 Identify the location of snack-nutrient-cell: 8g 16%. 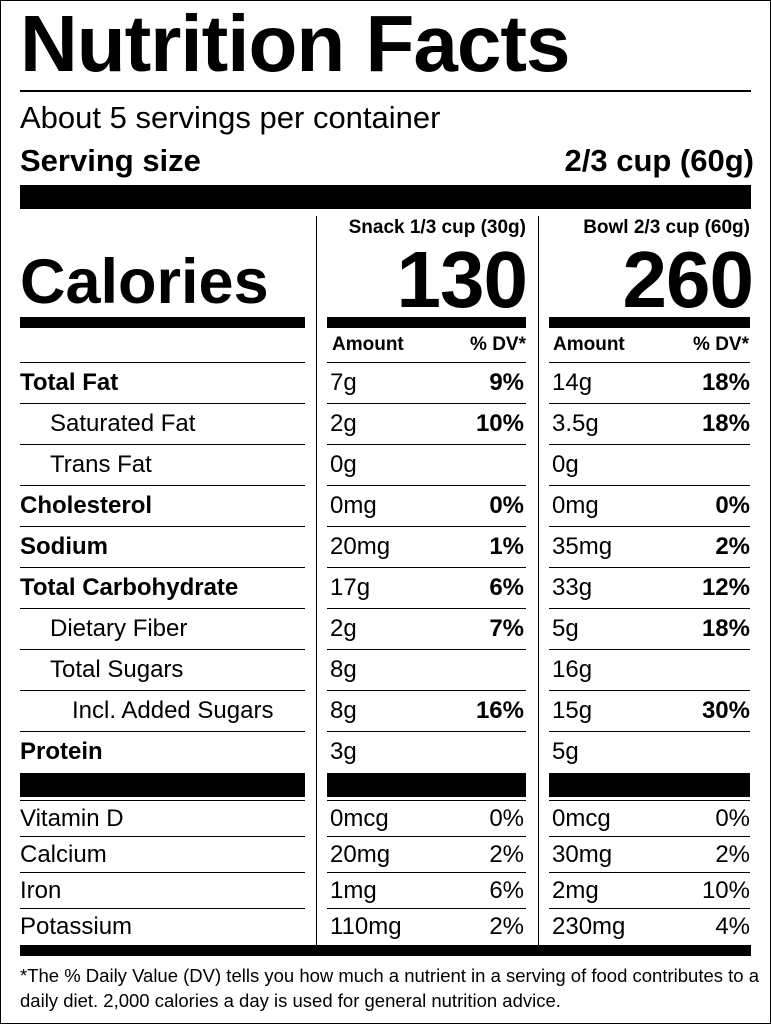
(426, 710).